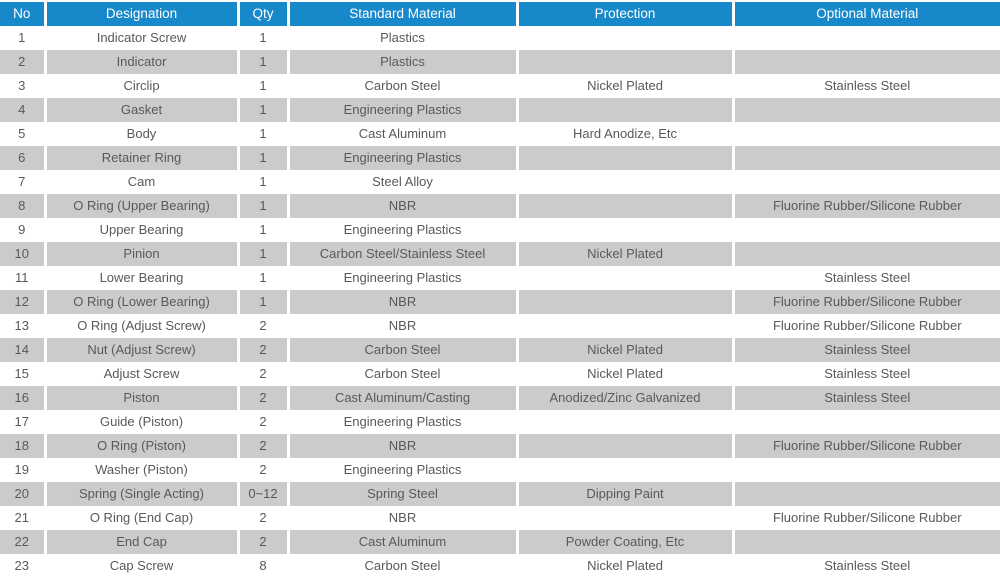 Image resolution: width=1000 pixels, height=579 pixels. What do you see at coordinates (624, 134) in the screenshot?
I see `cell-protection: Hard Anodize, Etc` at bounding box center [624, 134].